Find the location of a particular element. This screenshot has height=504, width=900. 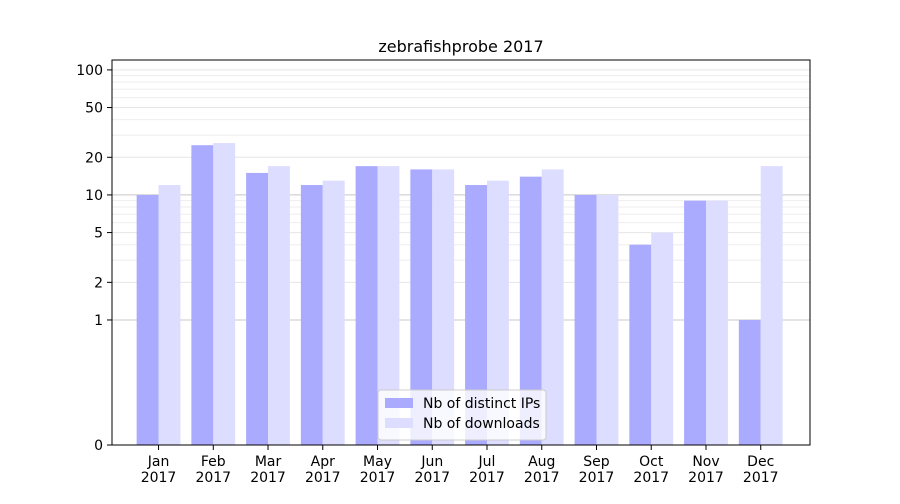

legend-box is located at coordinates (462, 415).